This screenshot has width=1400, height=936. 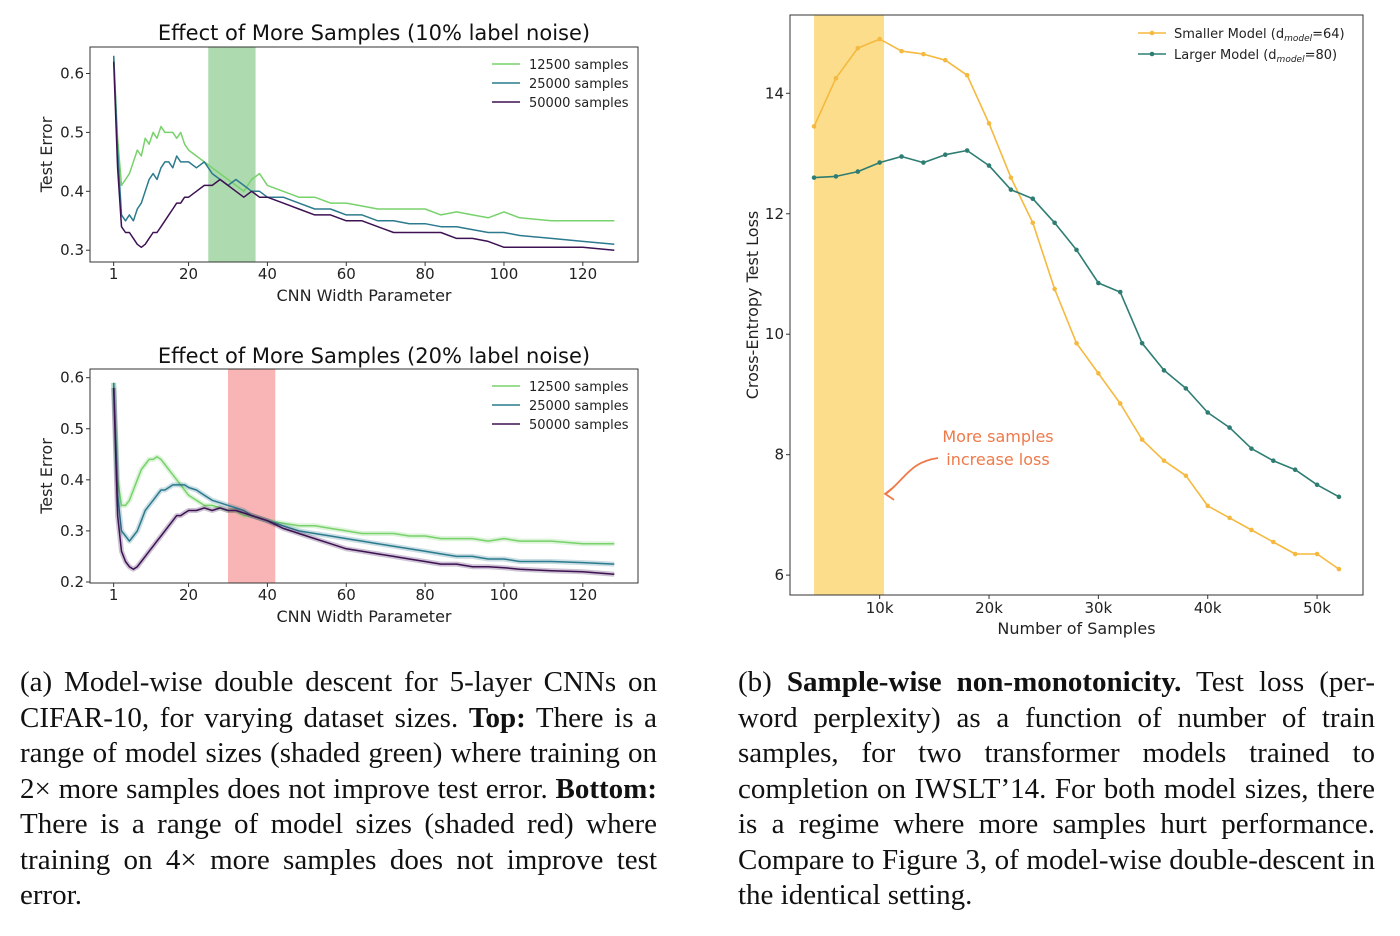 I want to click on x-axis-label: CNN Width Parameter, so click(x=363, y=616).